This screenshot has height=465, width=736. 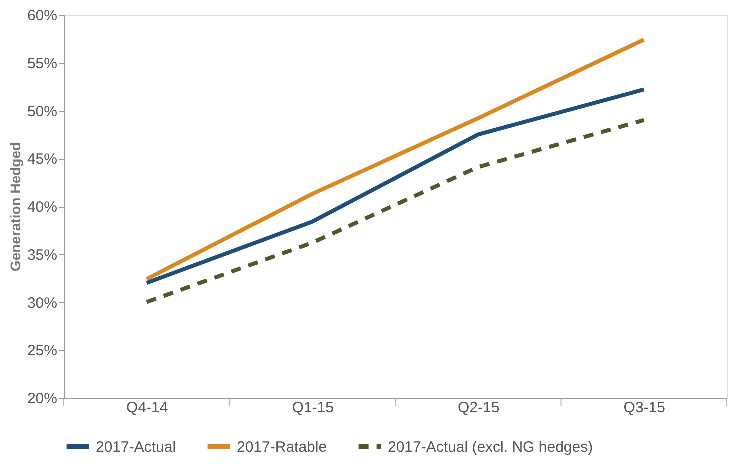 I want to click on y-tick-label: 55%, so click(x=42, y=63).